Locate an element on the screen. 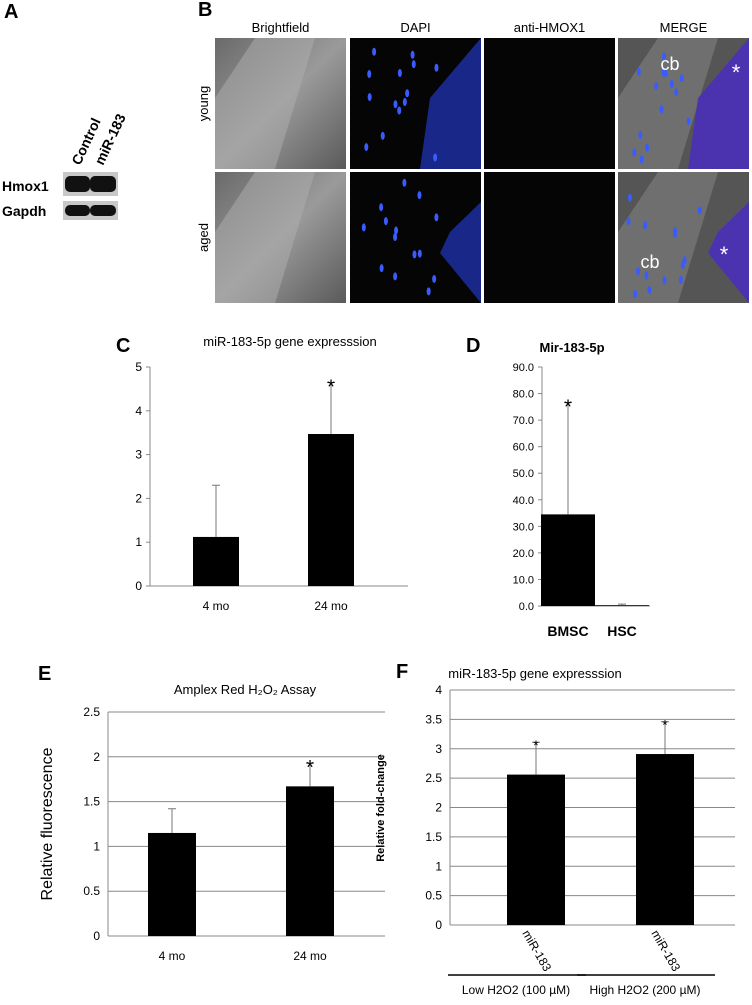 The height and width of the screenshot is (1005, 752). y-tick-label: 50.0 is located at coordinates (523, 474).